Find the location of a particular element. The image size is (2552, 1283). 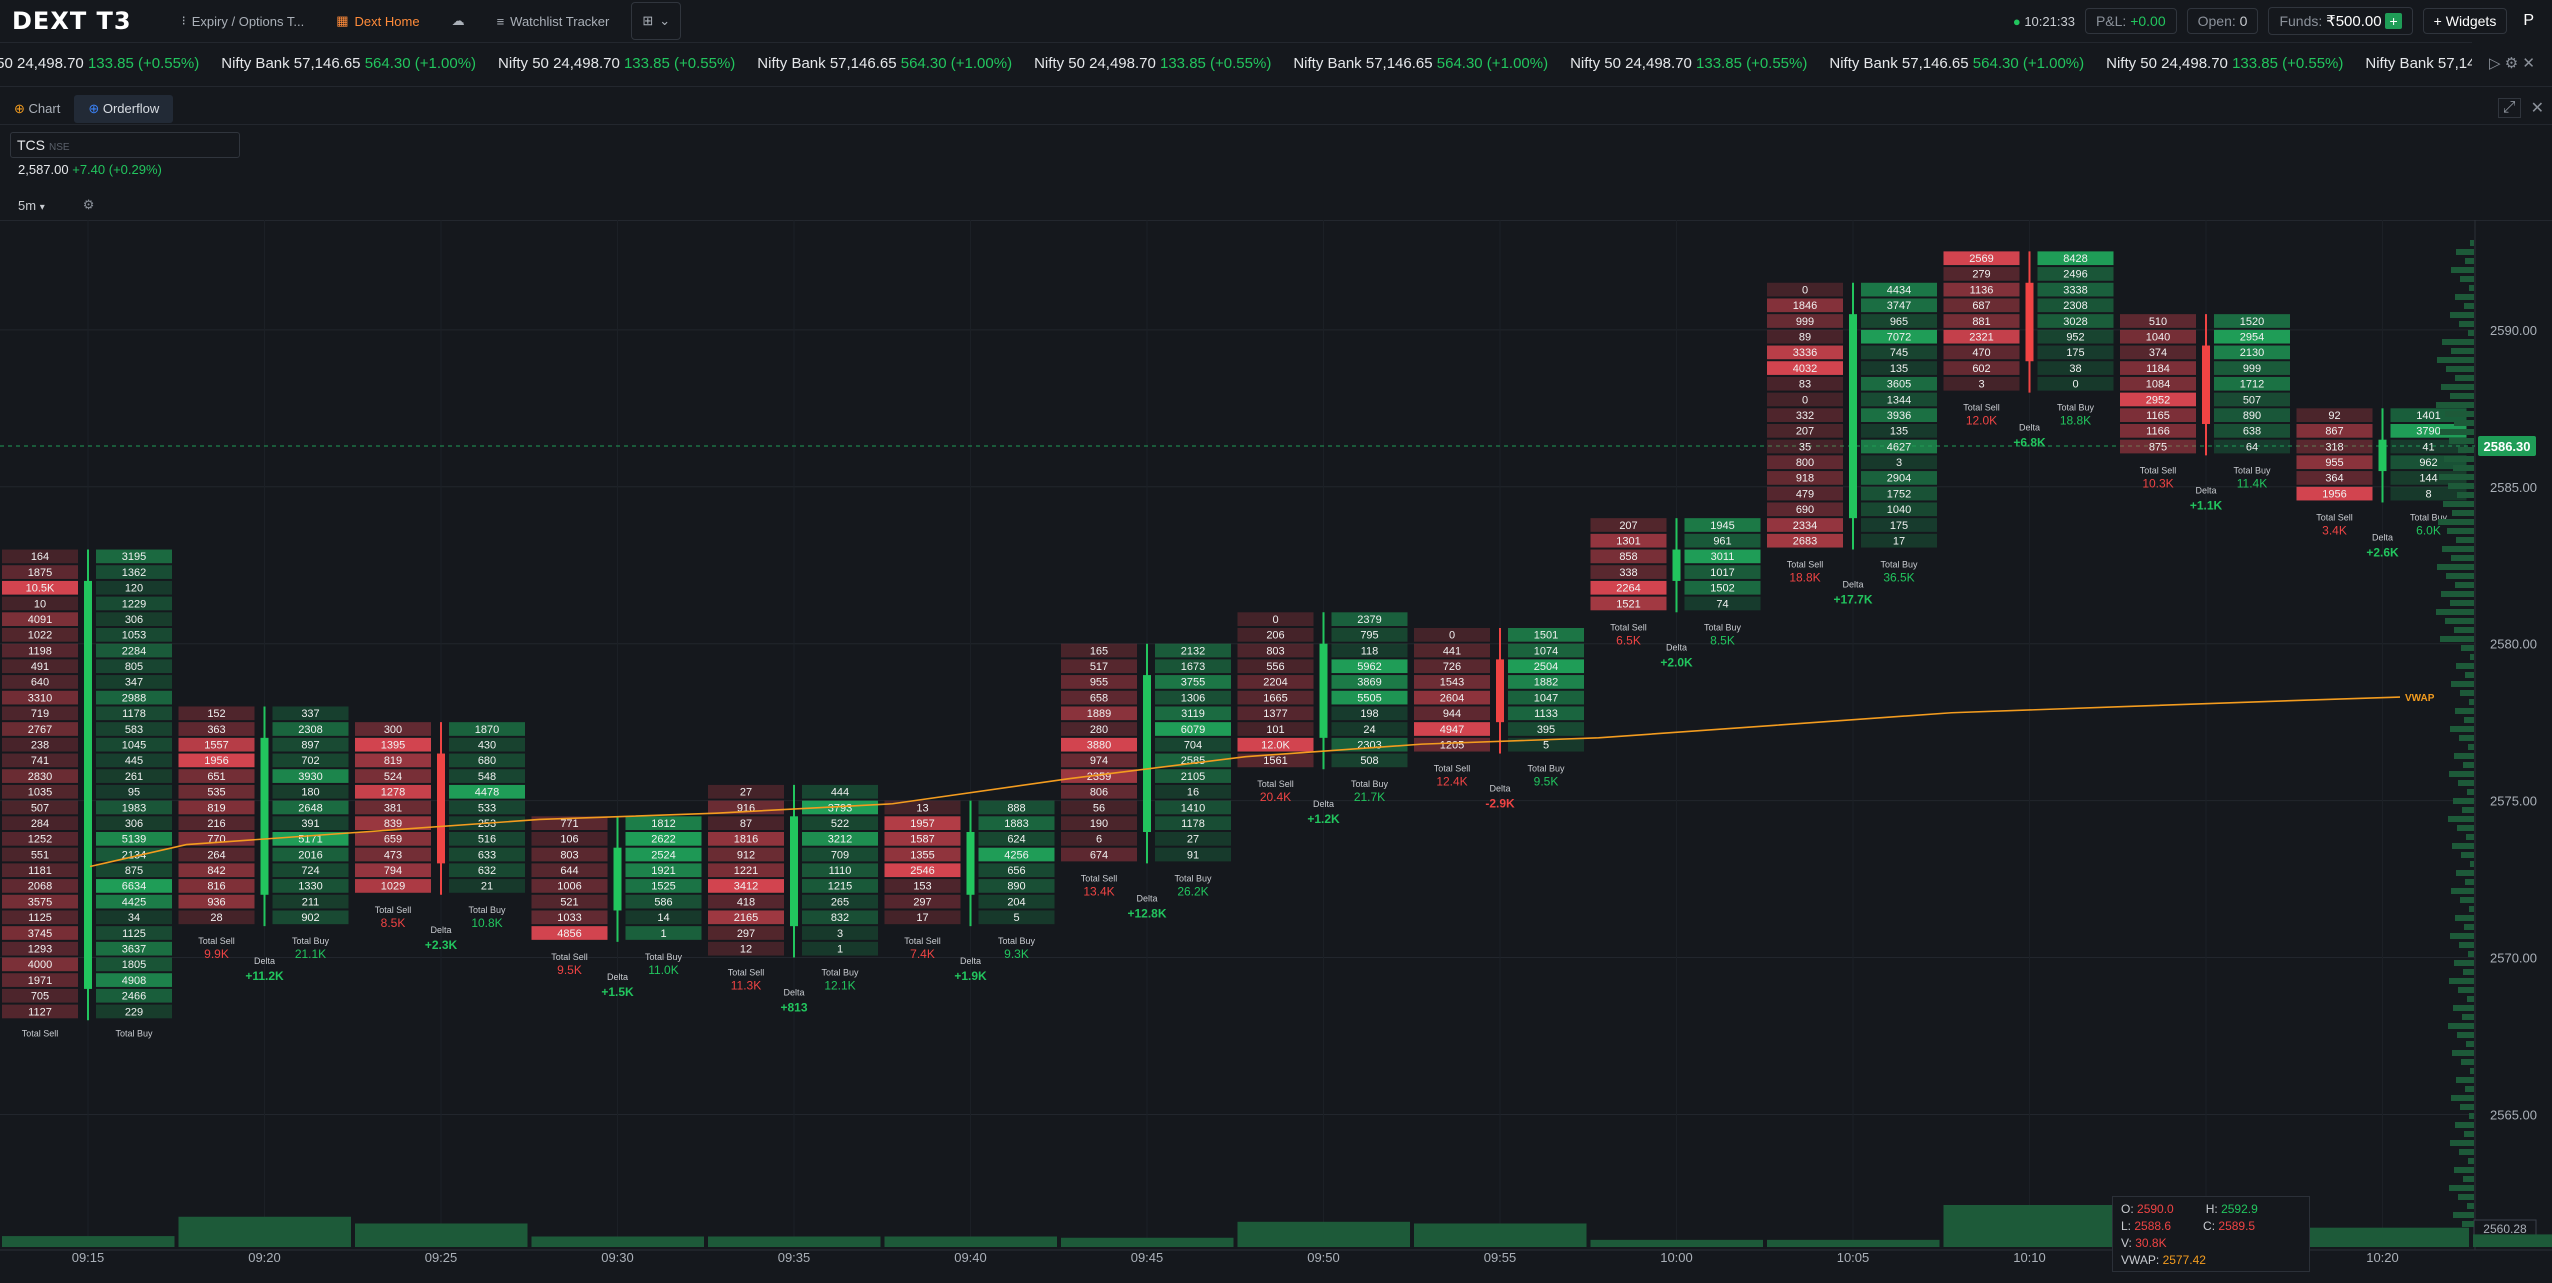

sell-value: 4856 is located at coordinates (569, 934).